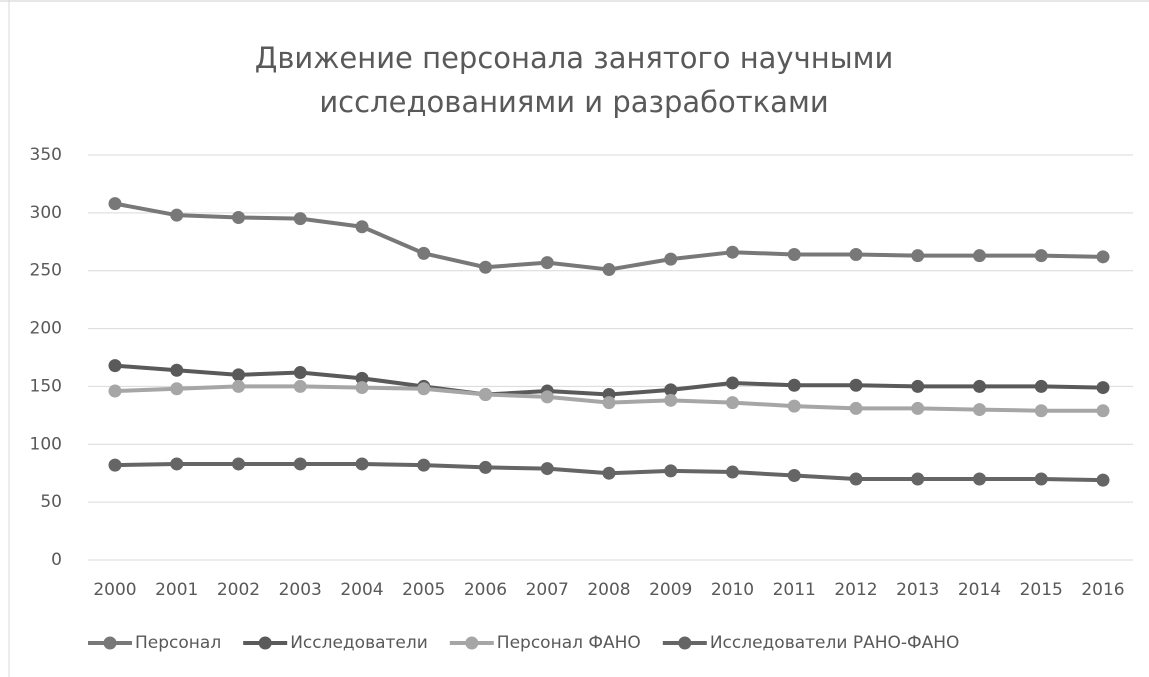 The image size is (1149, 677). What do you see at coordinates (238, 590) in the screenshot?
I see `x-tick-label: 2002` at bounding box center [238, 590].